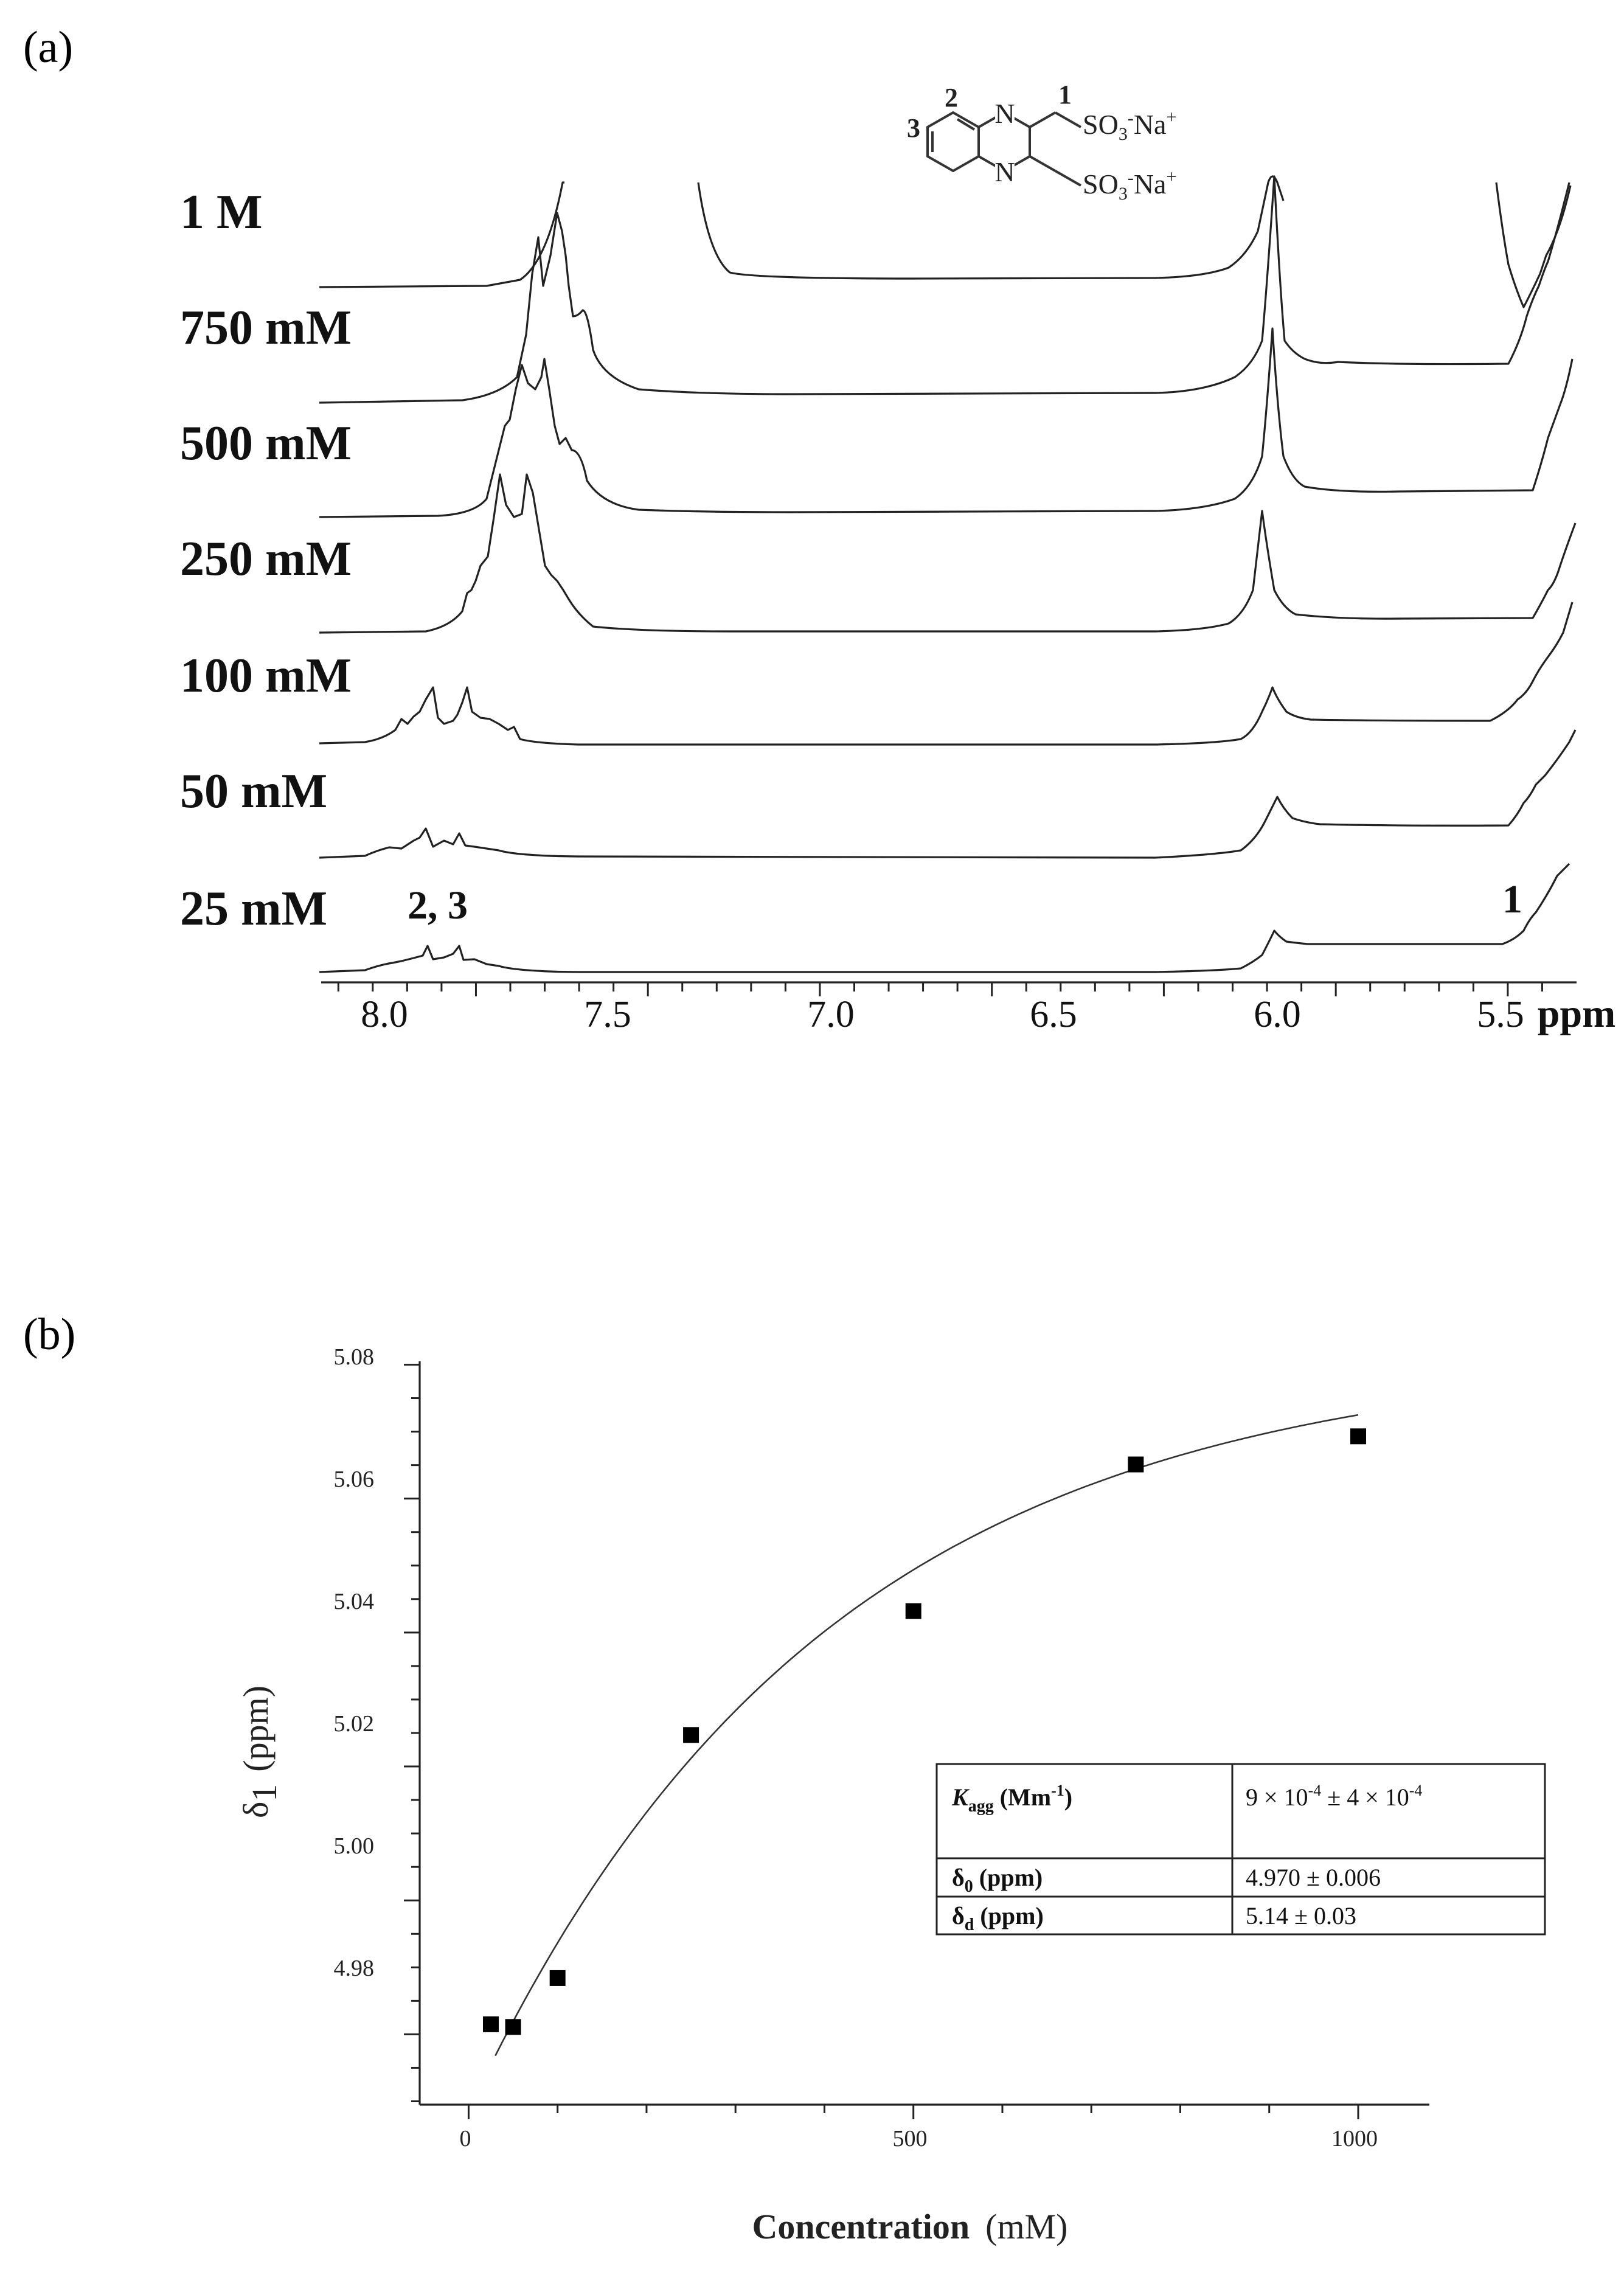  What do you see at coordinates (256, 1729) in the screenshot?
I see `y-axis-title-unit: (ppm)` at bounding box center [256, 1729].